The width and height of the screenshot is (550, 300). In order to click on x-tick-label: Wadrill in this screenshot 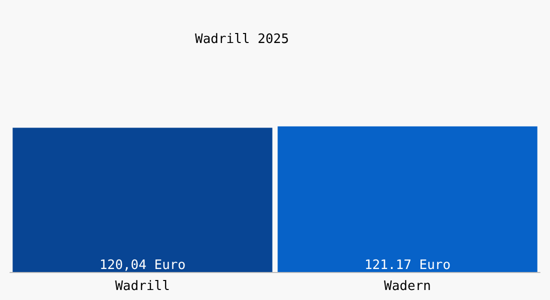, I will do `click(142, 286)`.